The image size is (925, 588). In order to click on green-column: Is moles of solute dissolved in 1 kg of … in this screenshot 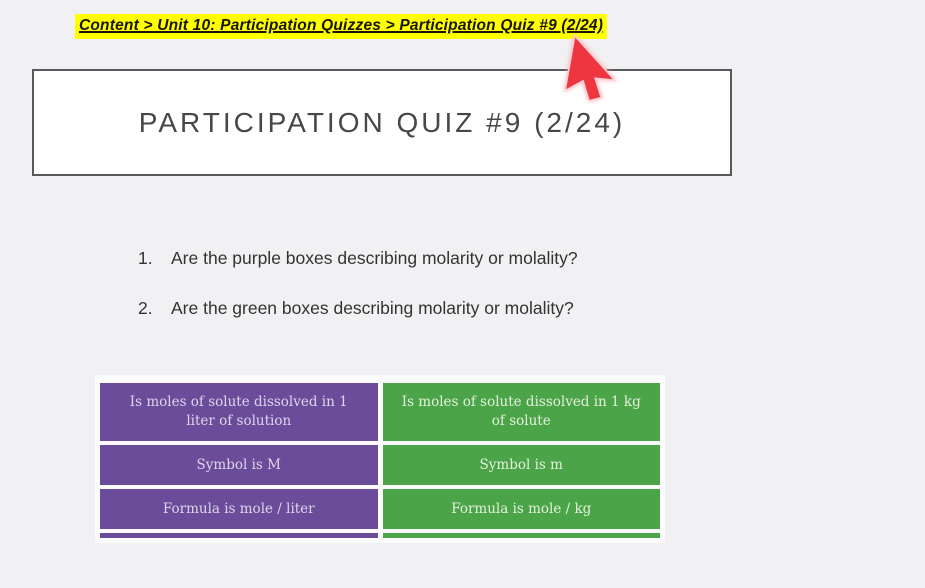, I will do `click(521, 460)`.